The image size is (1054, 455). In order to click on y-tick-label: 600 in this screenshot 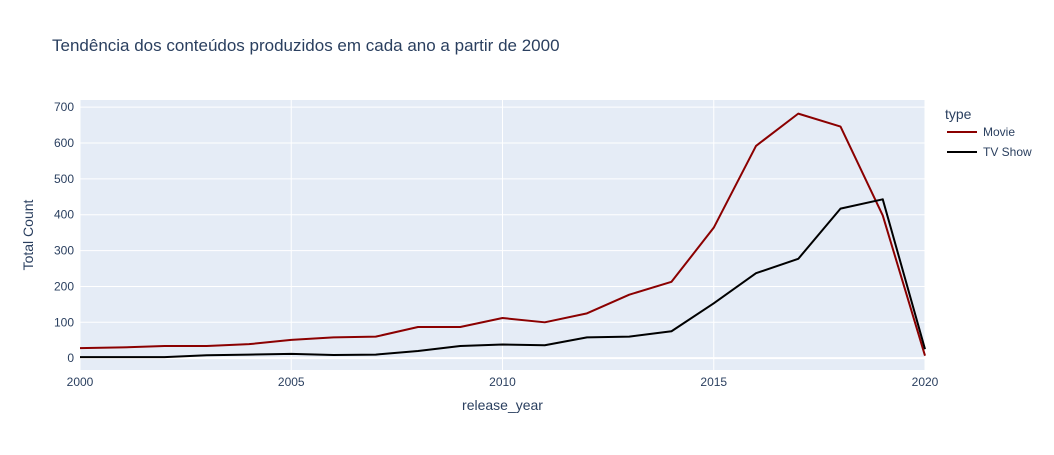, I will do `click(64, 143)`.